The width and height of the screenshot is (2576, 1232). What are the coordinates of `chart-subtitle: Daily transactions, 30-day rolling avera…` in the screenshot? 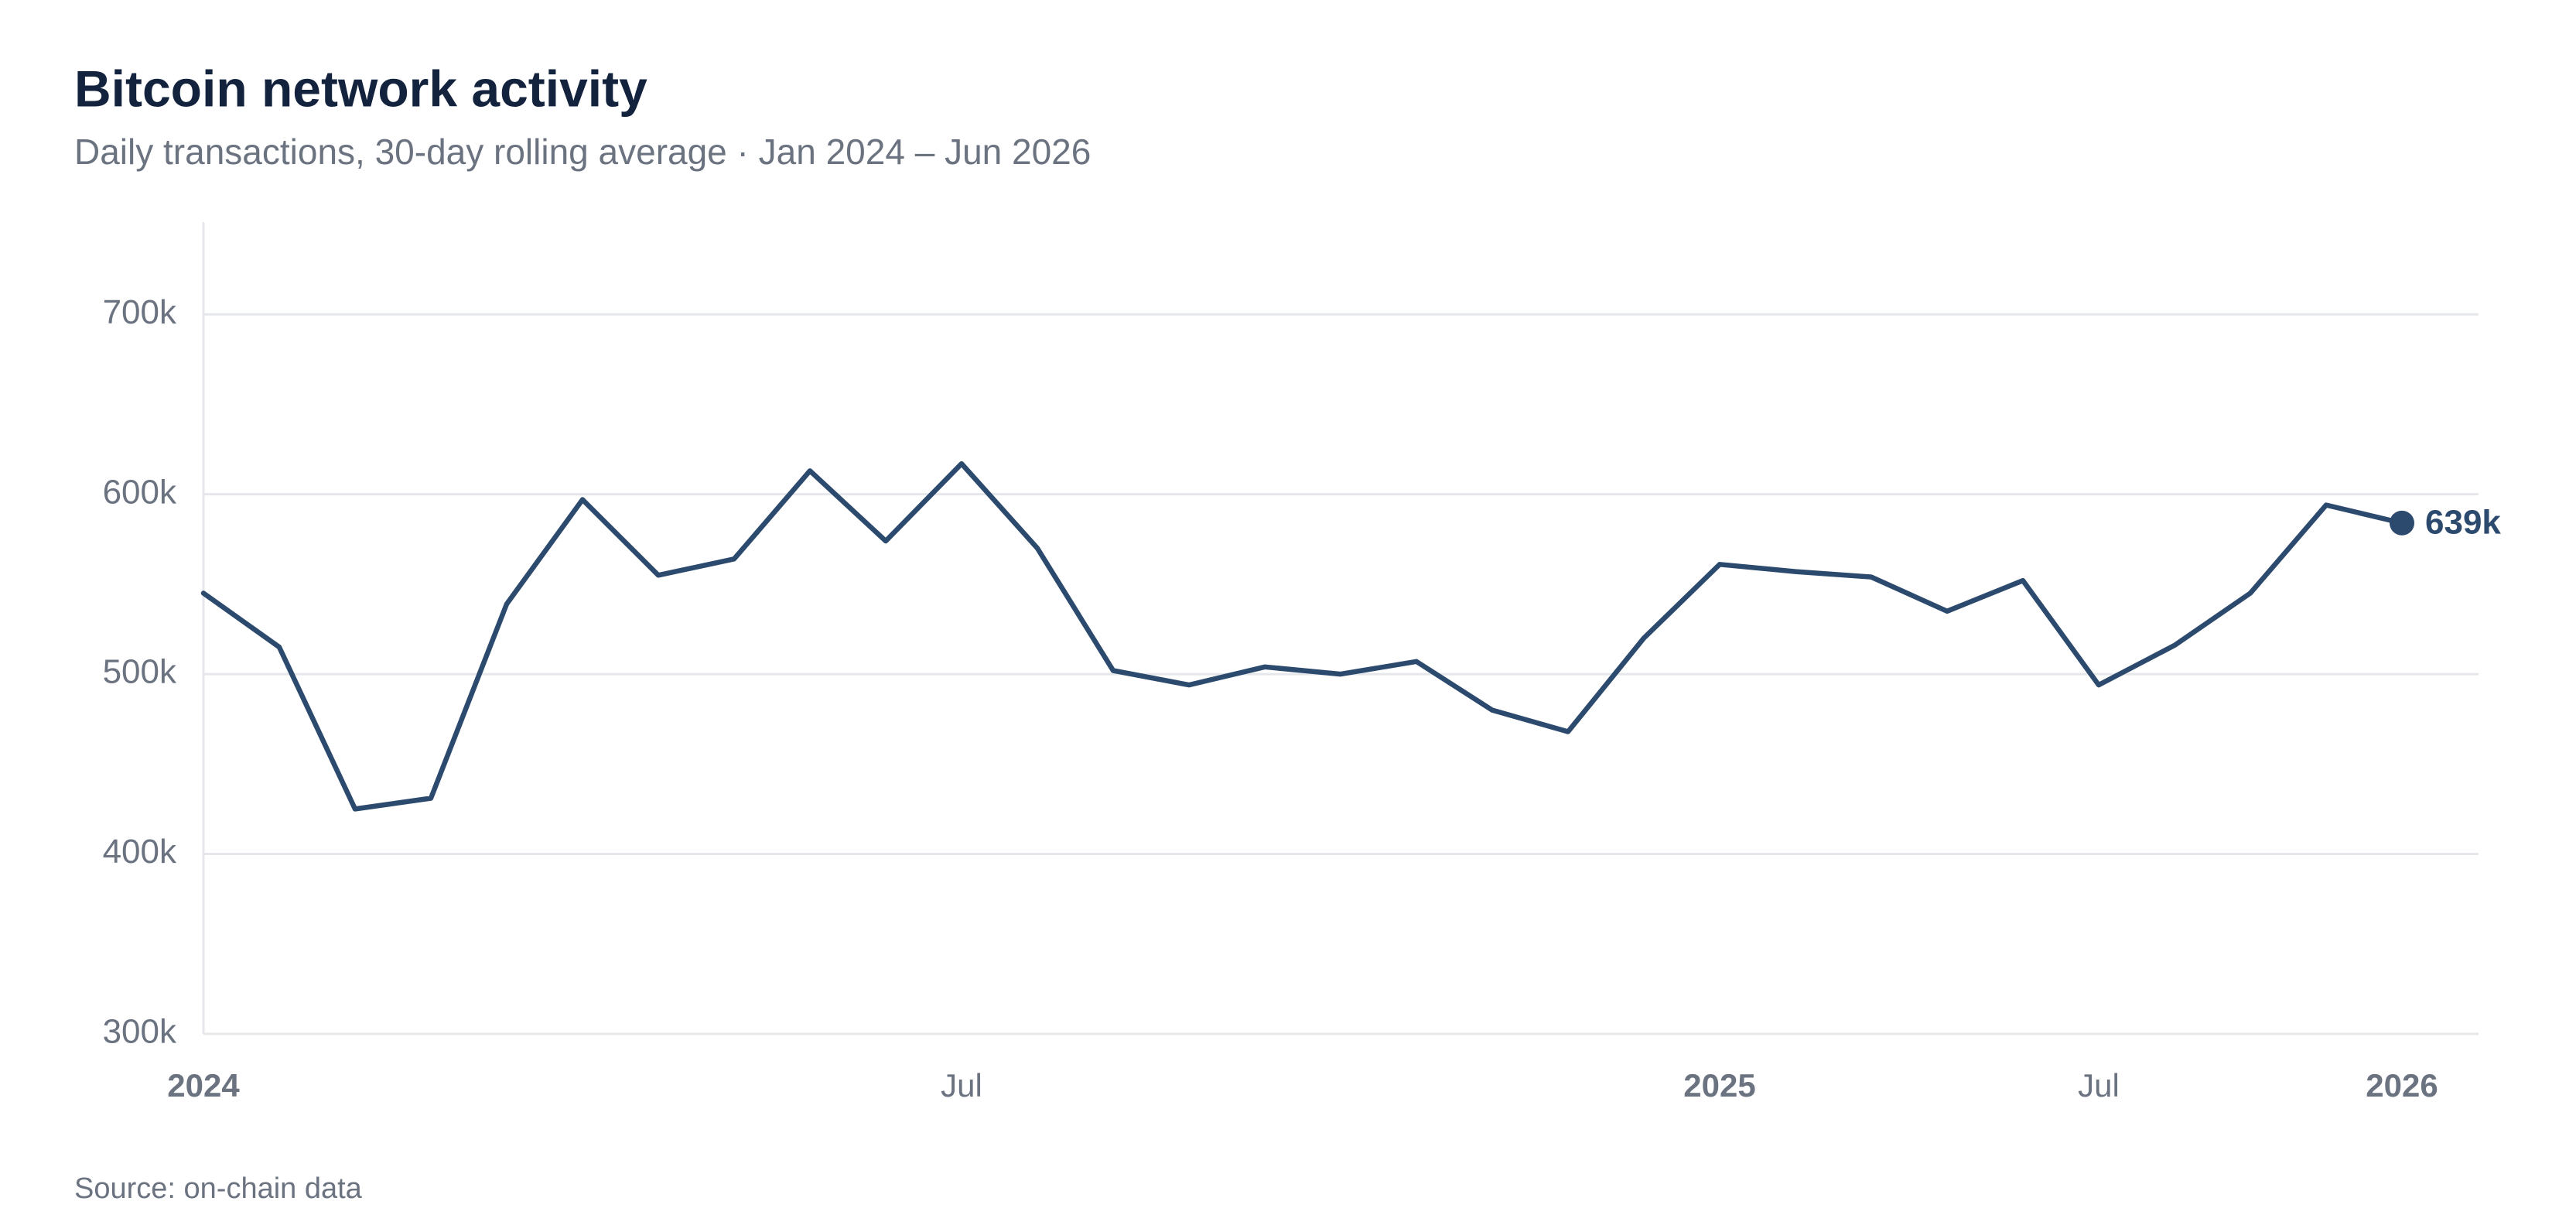 It's located at (582, 152).